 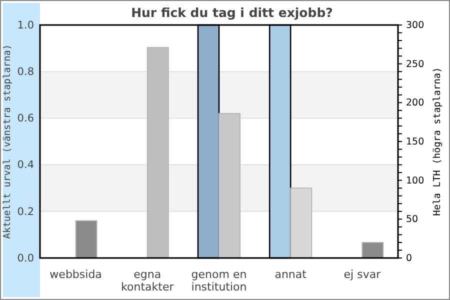 I want to click on x-tick-label: genom en institution, so click(x=219, y=281).